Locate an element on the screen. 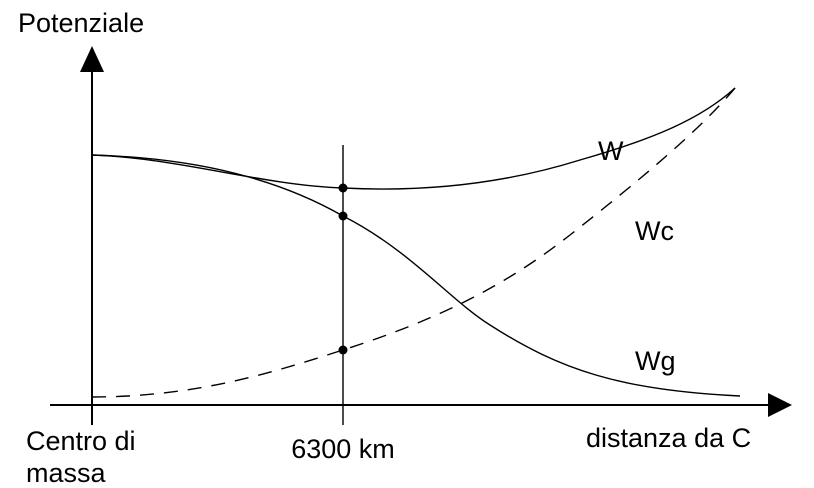  y-axis-arrow is located at coordinates (92, 59).